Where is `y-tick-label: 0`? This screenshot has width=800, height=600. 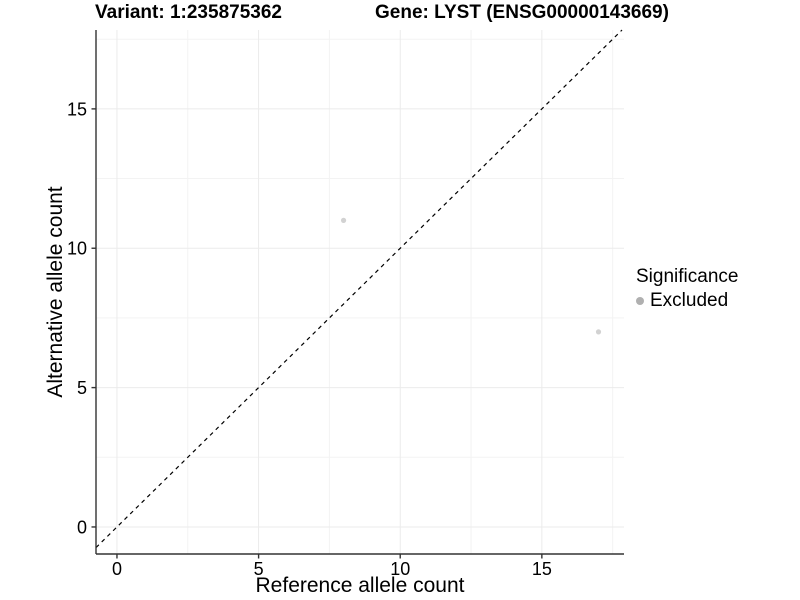 y-tick-label: 0 is located at coordinates (82, 527).